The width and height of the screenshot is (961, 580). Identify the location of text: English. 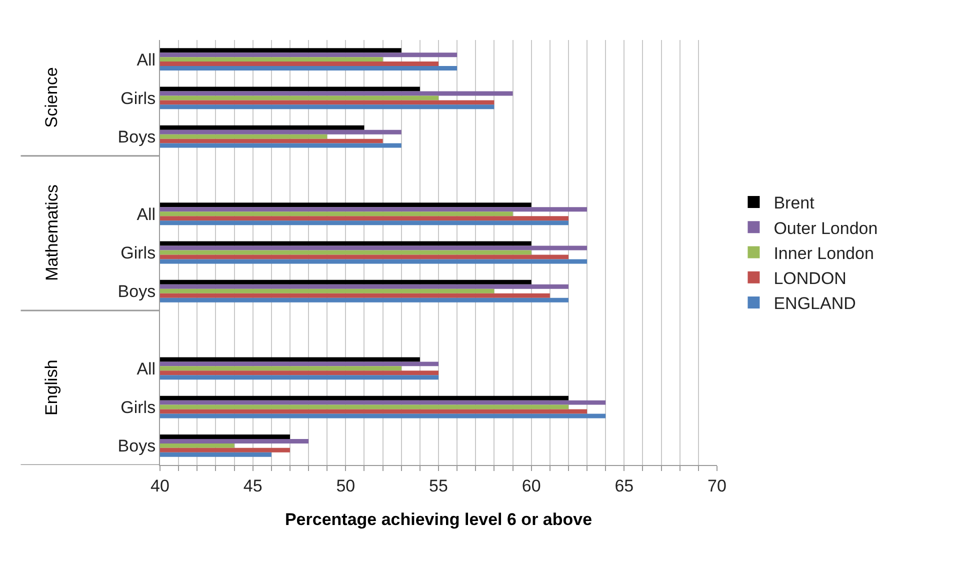
(52, 388).